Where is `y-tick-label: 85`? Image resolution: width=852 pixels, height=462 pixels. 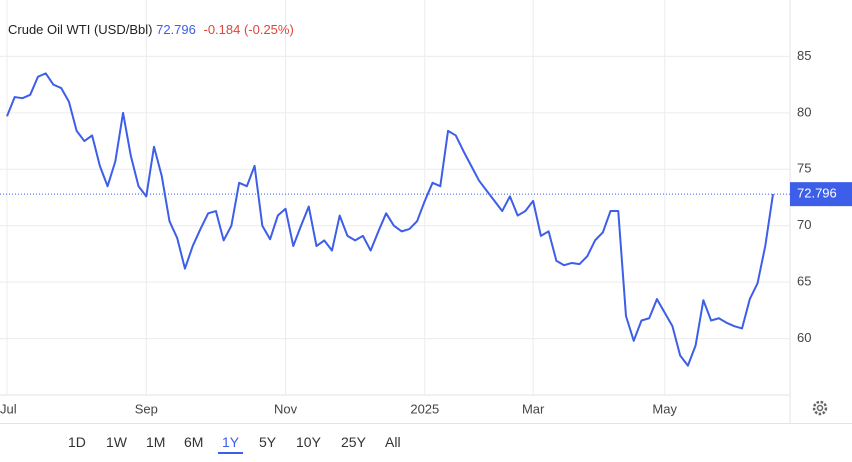
y-tick-label: 85 is located at coordinates (804, 55).